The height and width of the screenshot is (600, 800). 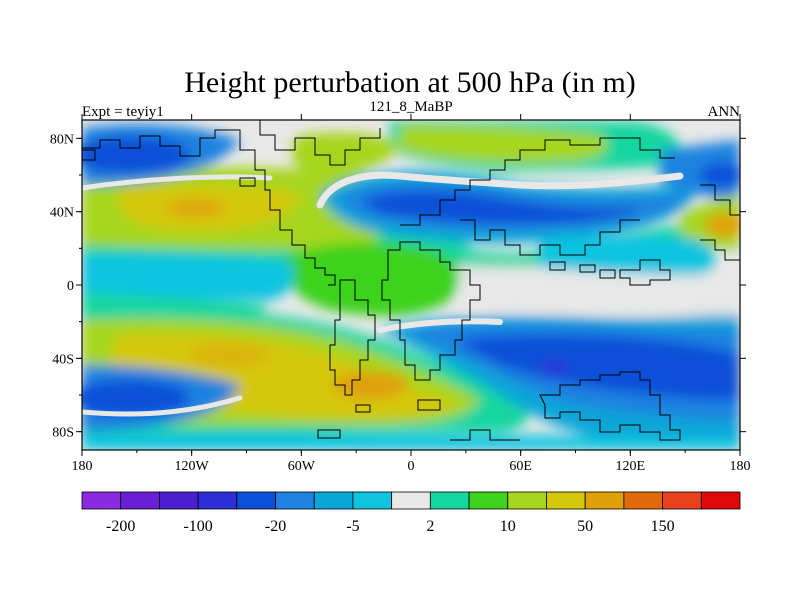 I want to click on y-tick-label: 40N, so click(x=62, y=213).